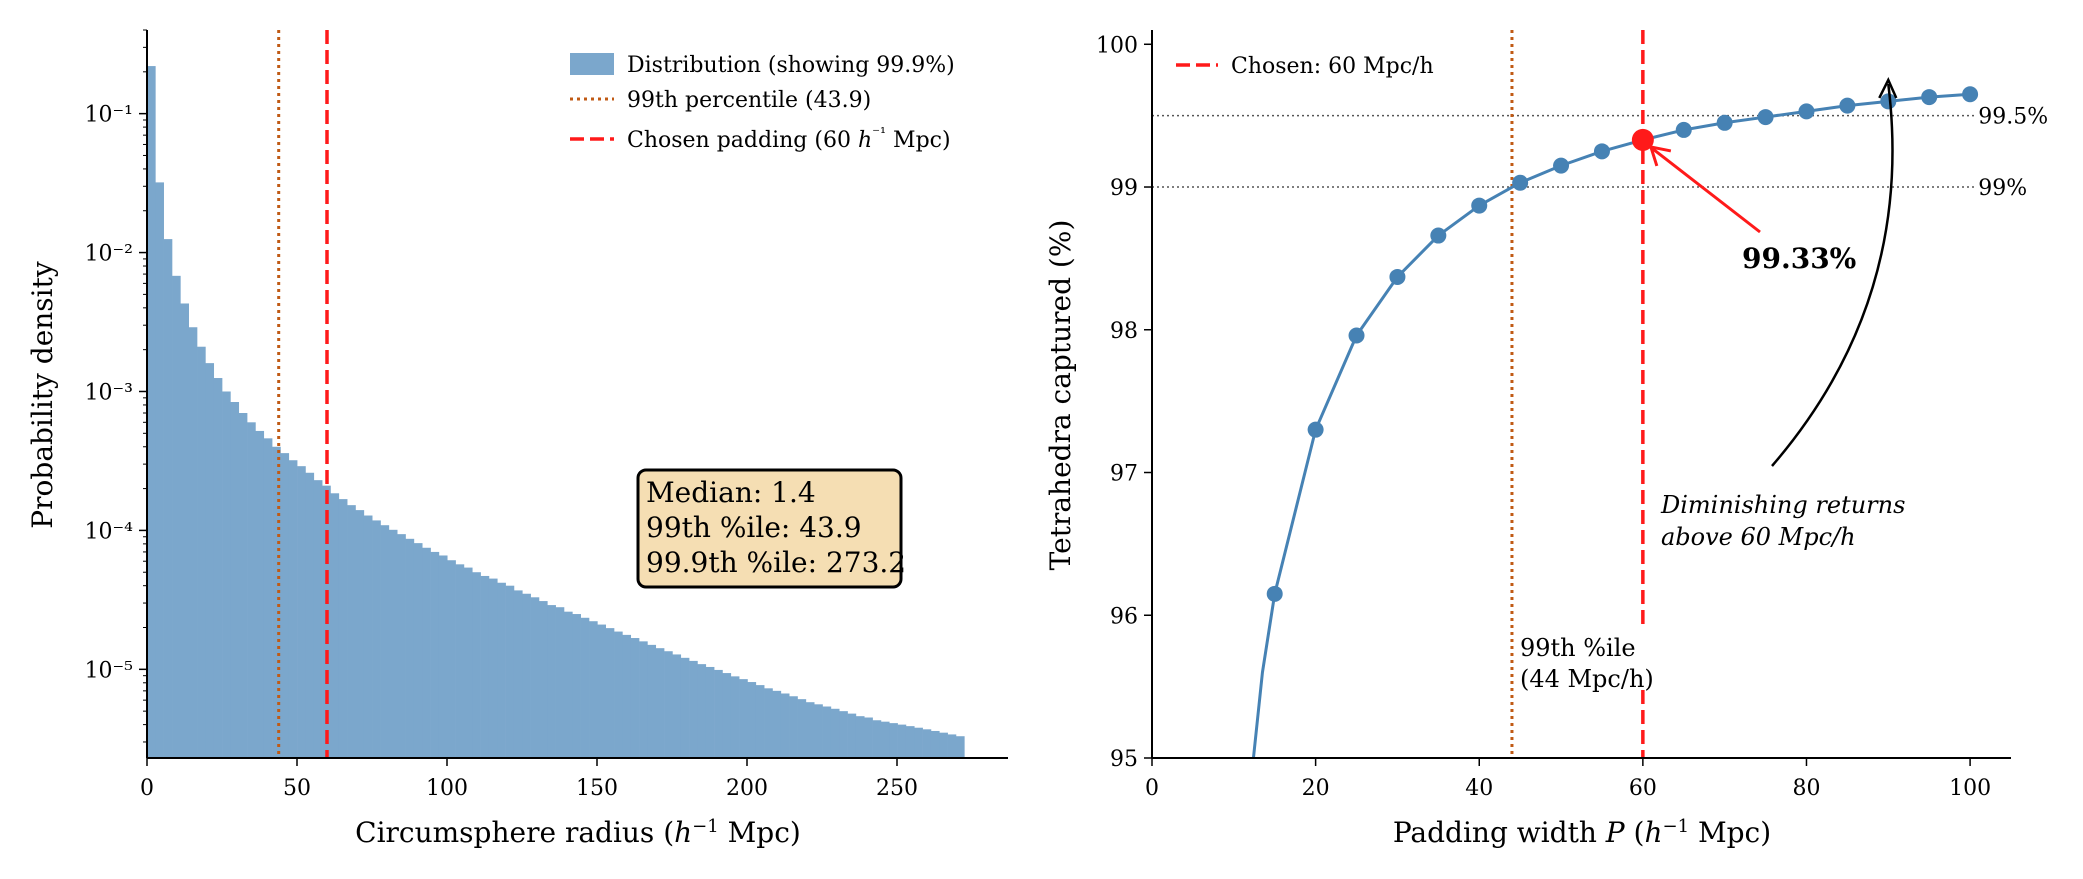 This screenshot has height=879, width=2083. What do you see at coordinates (109, 531) in the screenshot?
I see `histogram-y-tick-label: 10⁻⁴` at bounding box center [109, 531].